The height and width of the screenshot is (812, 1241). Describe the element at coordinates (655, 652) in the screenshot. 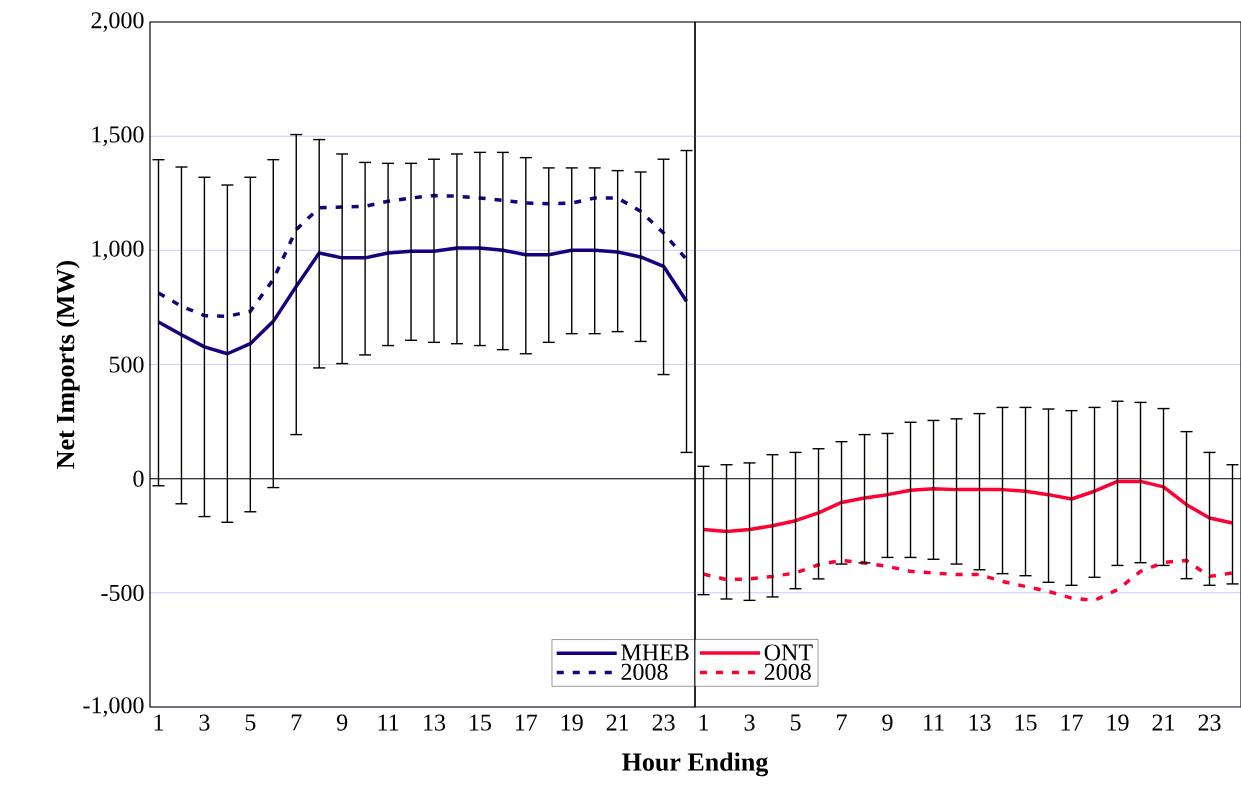

I see `legend-label: MHEB` at that location.